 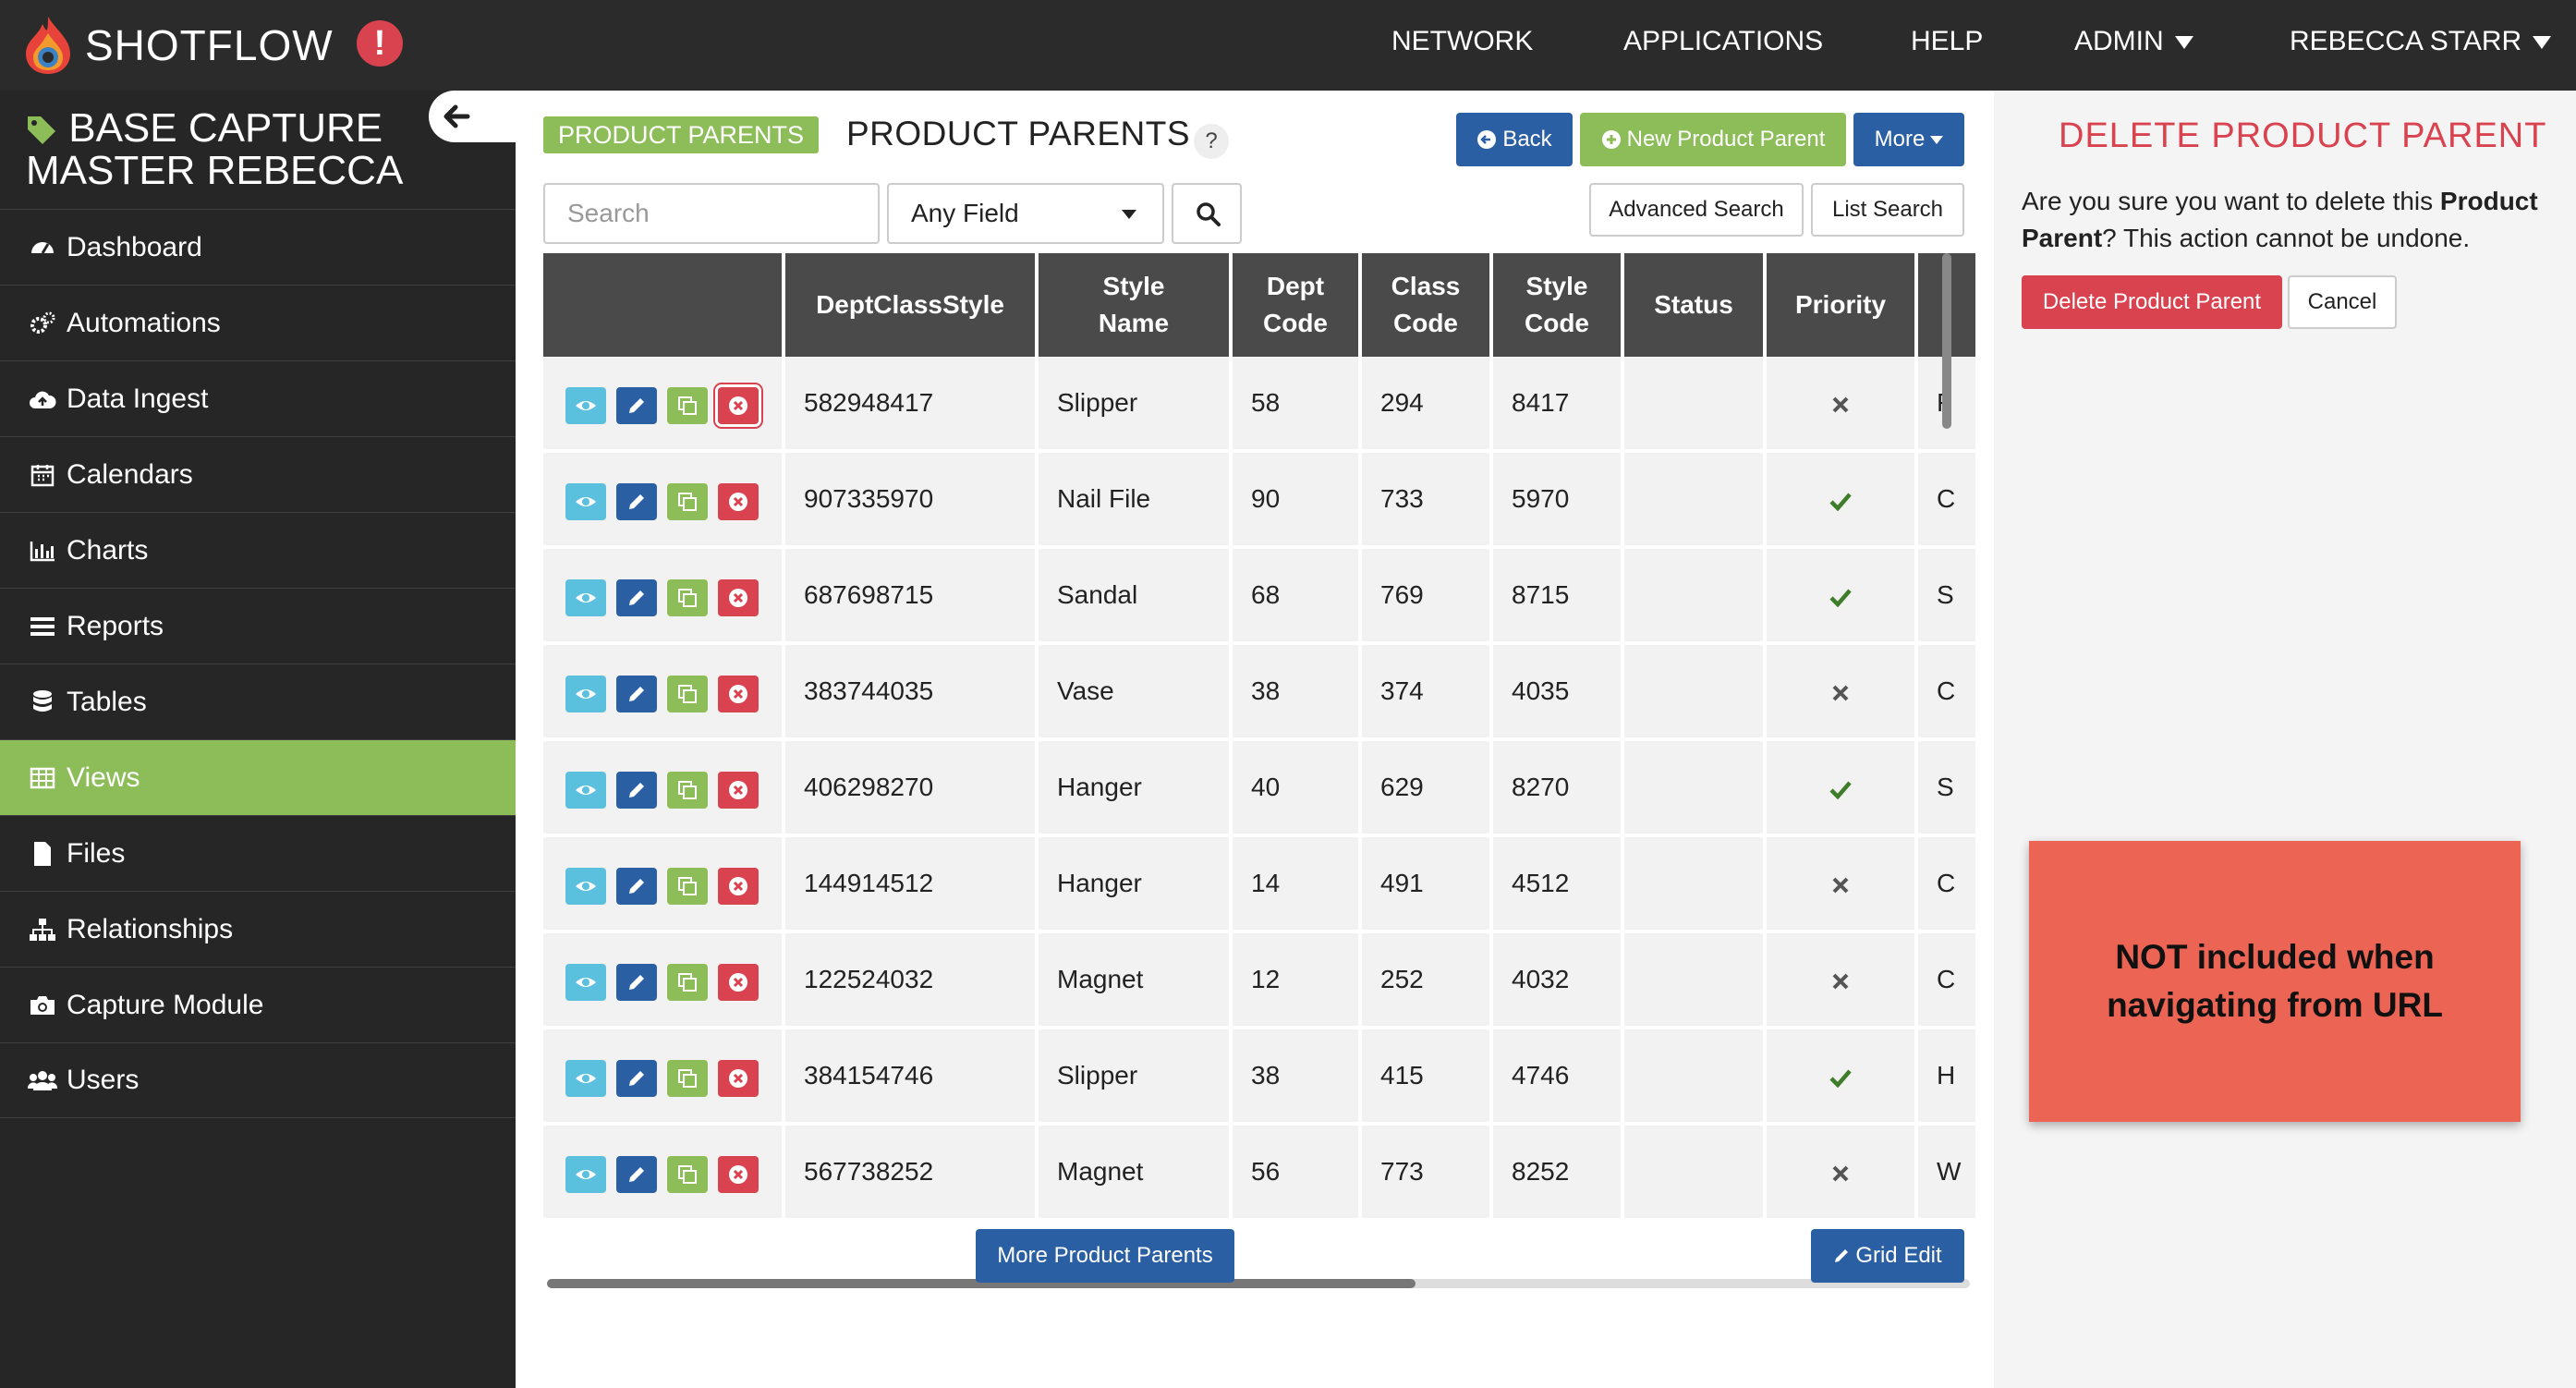 I want to click on table-cell-dcs: 582948417, so click(x=912, y=403).